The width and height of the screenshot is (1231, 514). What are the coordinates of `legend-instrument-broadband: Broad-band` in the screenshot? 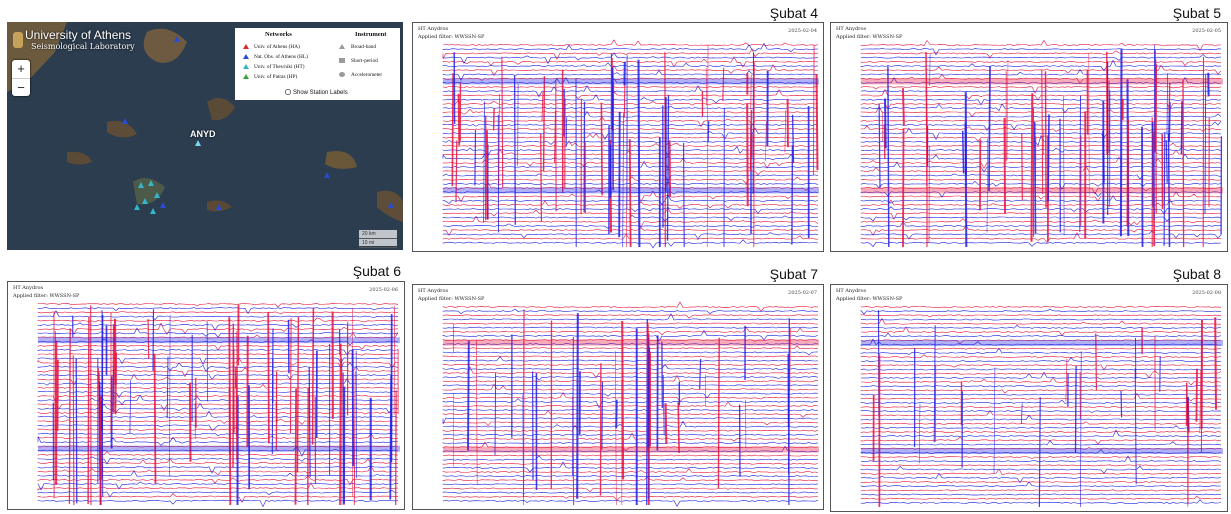 It's located at (357, 47).